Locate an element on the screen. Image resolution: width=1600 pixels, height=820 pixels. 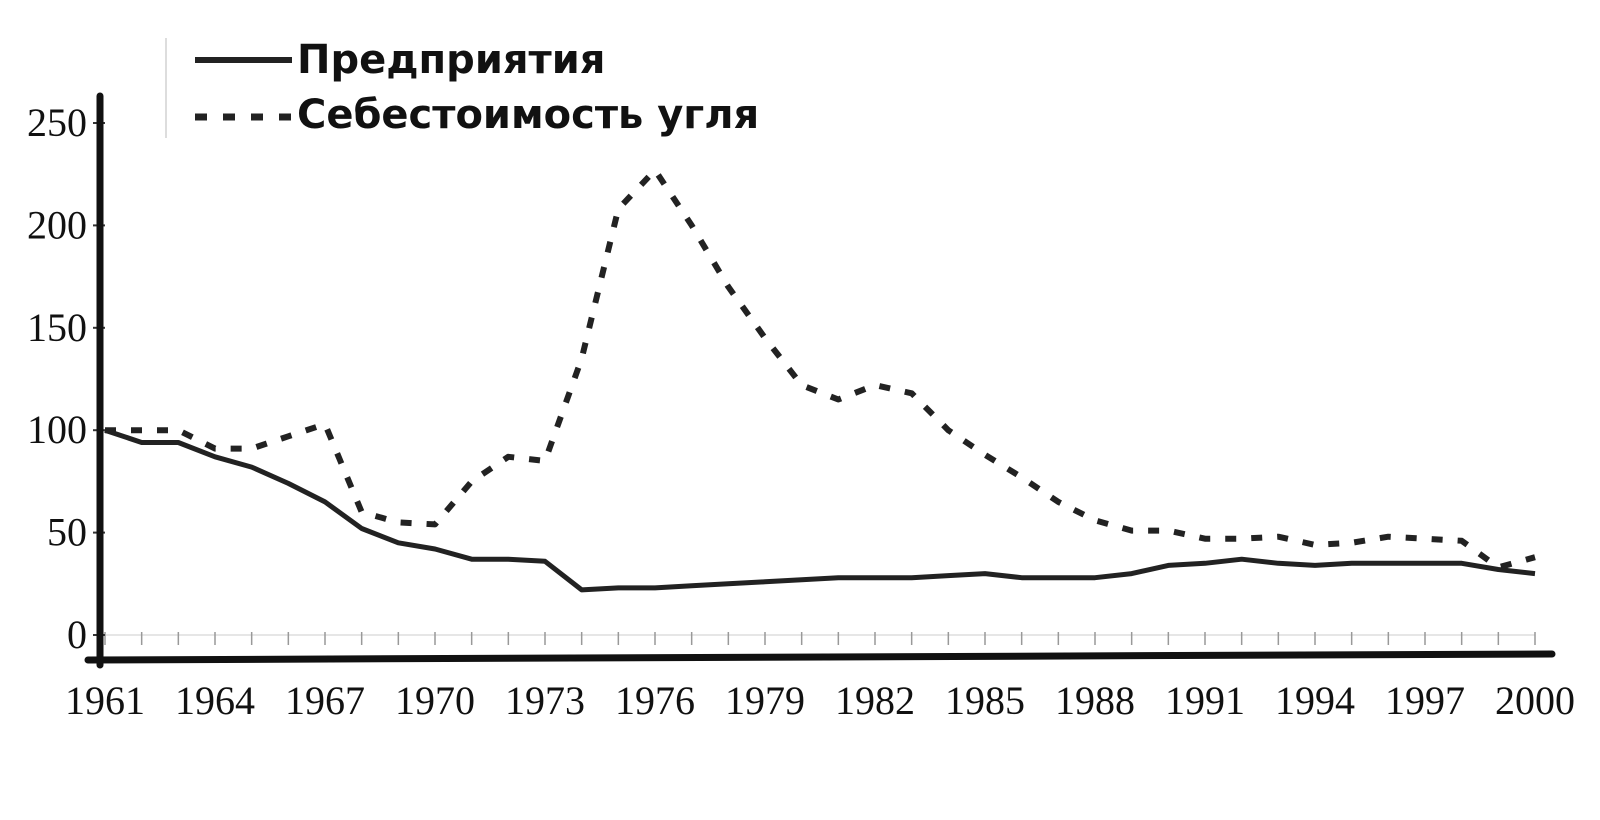
y-tick-label-250: 250 is located at coordinates (57, 122).